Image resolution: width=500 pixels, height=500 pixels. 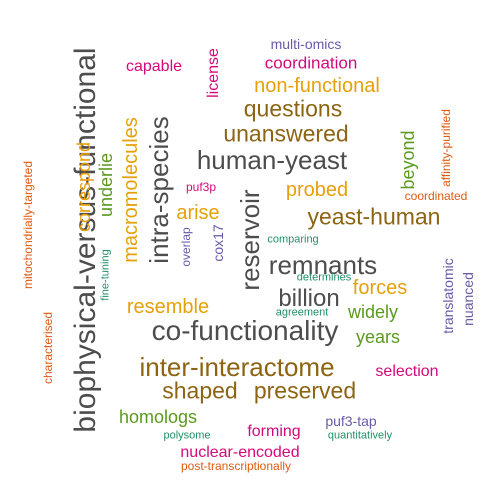 I want to click on word-questions: questions, so click(x=293, y=108).